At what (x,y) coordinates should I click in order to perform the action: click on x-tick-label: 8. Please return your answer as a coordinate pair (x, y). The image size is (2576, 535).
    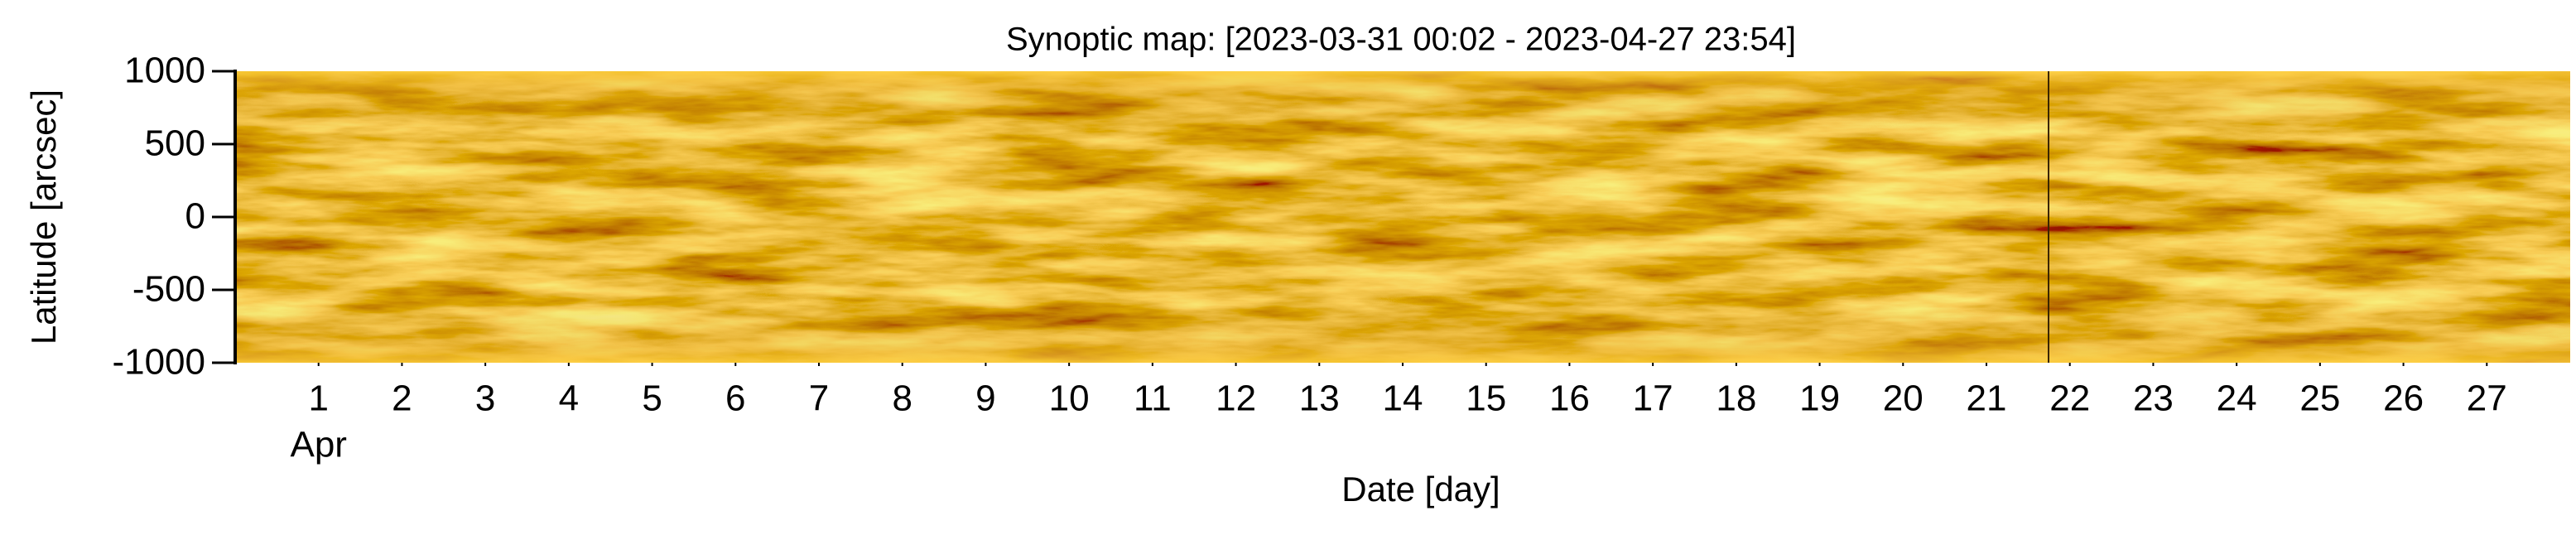
    Looking at the image, I should click on (902, 398).